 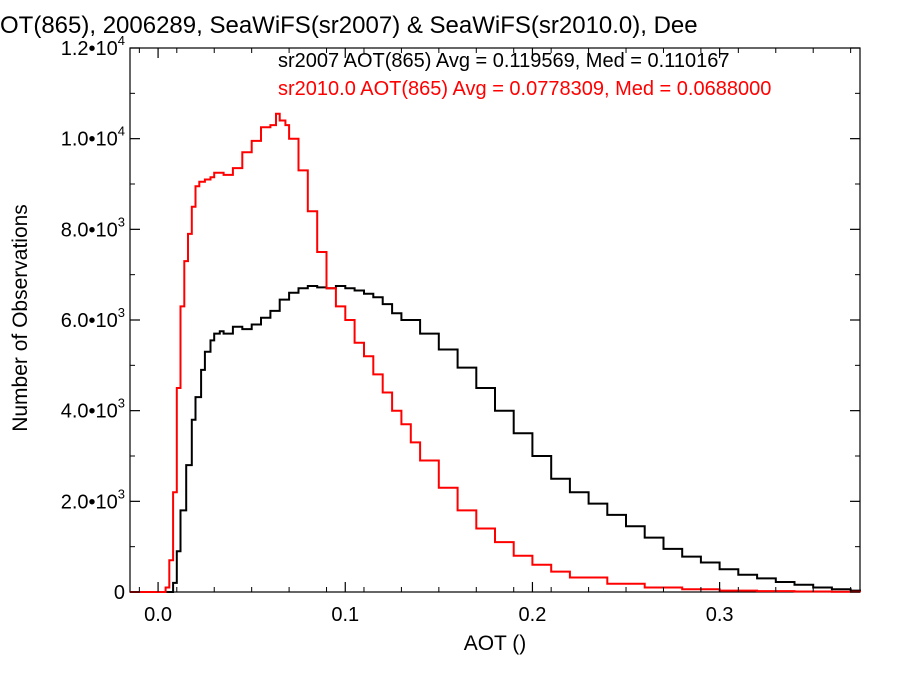 I want to click on x-tick-label: 0.2, so click(x=533, y=615).